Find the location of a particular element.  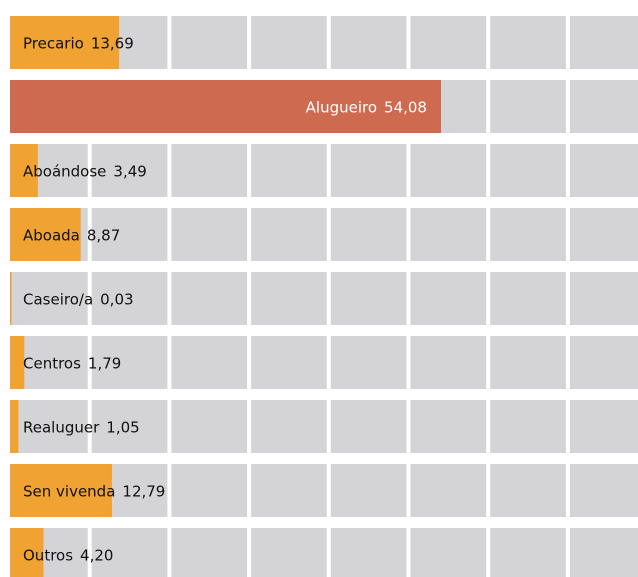

value-label: 1,05 is located at coordinates (122, 427).